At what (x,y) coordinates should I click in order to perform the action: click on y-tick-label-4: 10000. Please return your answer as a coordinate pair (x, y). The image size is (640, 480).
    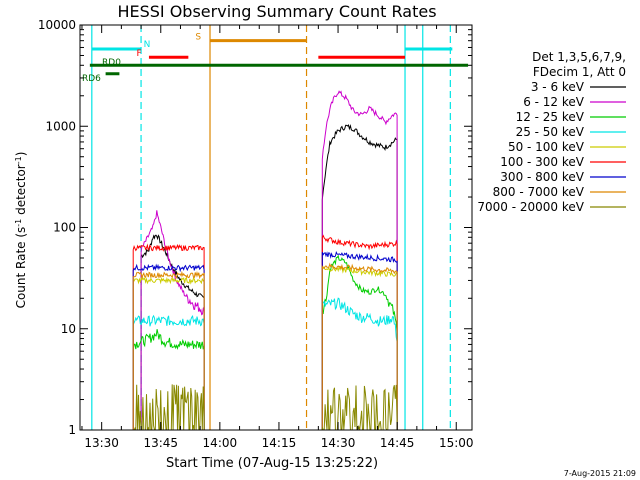
    Looking at the image, I should click on (57, 25).